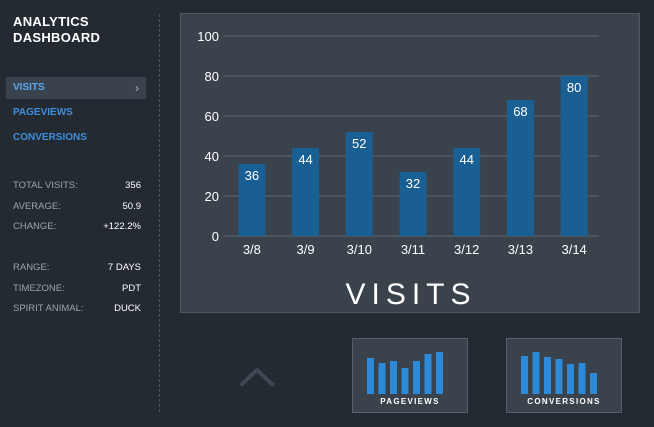  What do you see at coordinates (159, 213) in the screenshot?
I see `sidebar-divider` at bounding box center [159, 213].